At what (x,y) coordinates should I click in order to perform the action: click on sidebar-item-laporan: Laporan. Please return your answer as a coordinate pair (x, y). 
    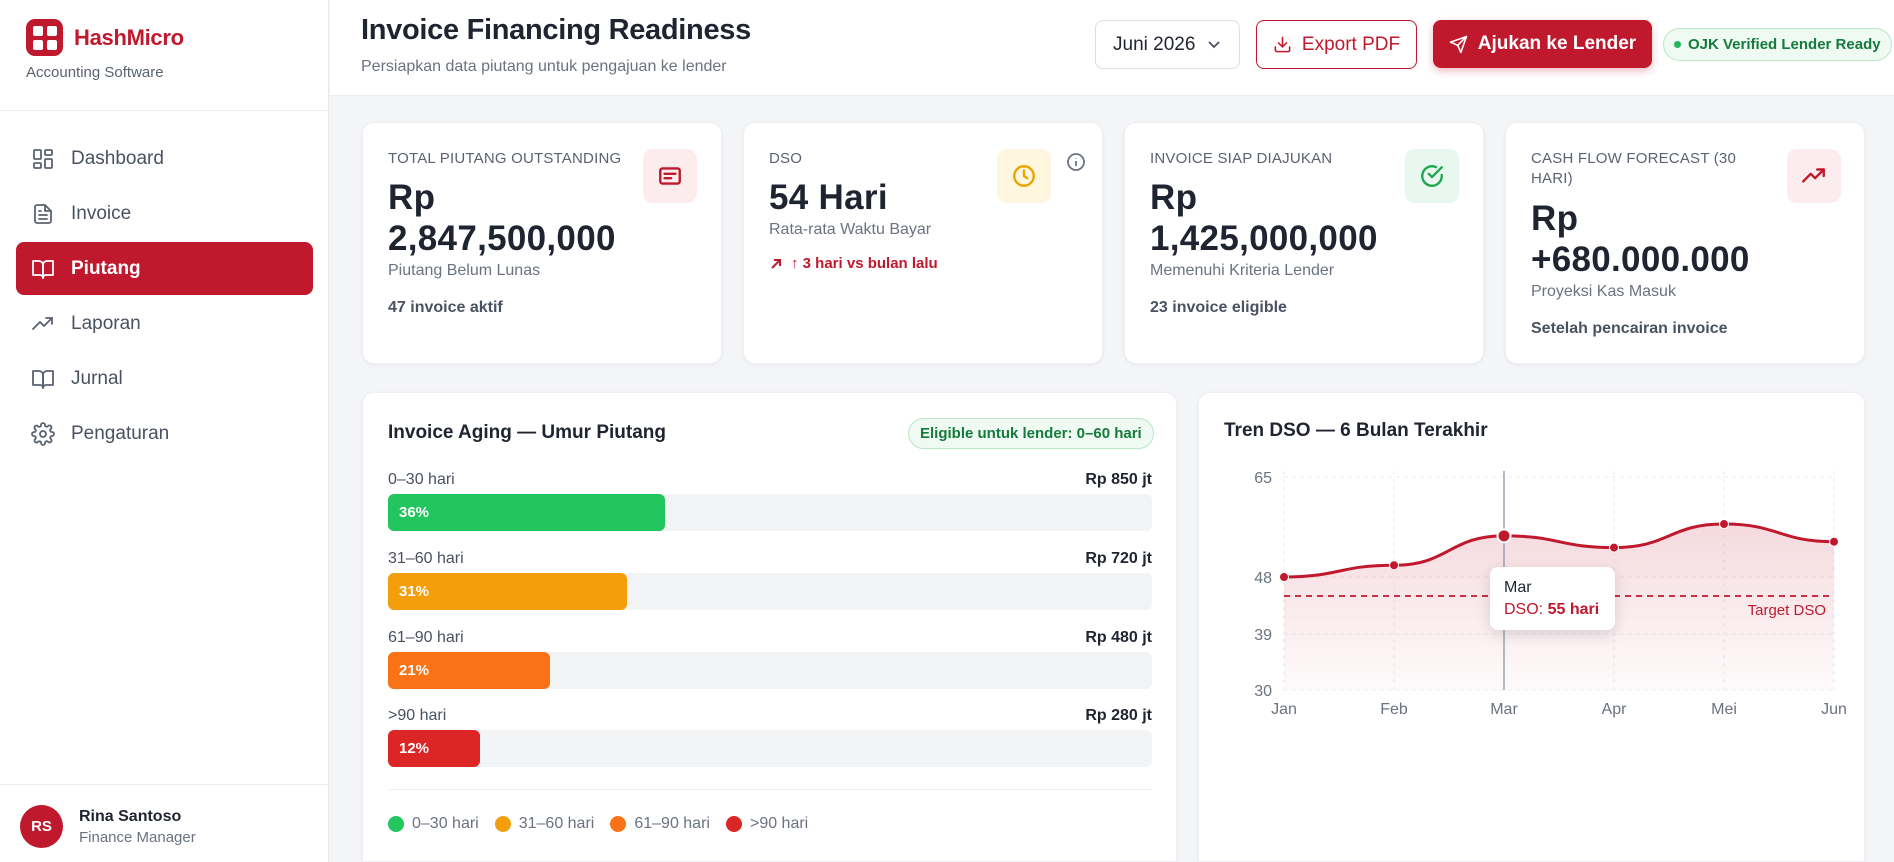
    Looking at the image, I should click on (164, 323).